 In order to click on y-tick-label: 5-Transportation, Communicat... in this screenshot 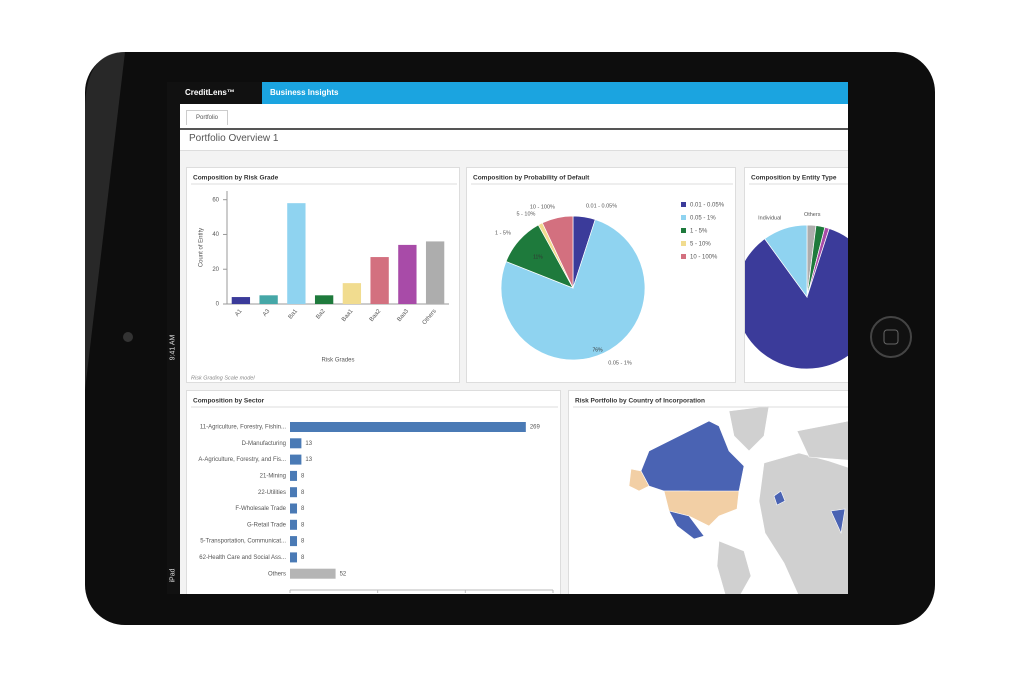, I will do `click(243, 542)`.